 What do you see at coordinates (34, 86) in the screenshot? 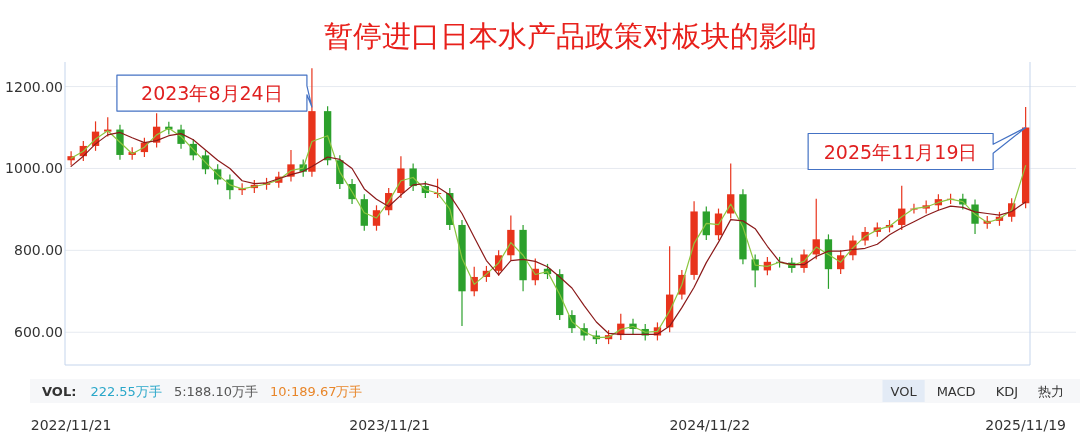
I see `y-tick-label: 1200.00` at bounding box center [34, 86].